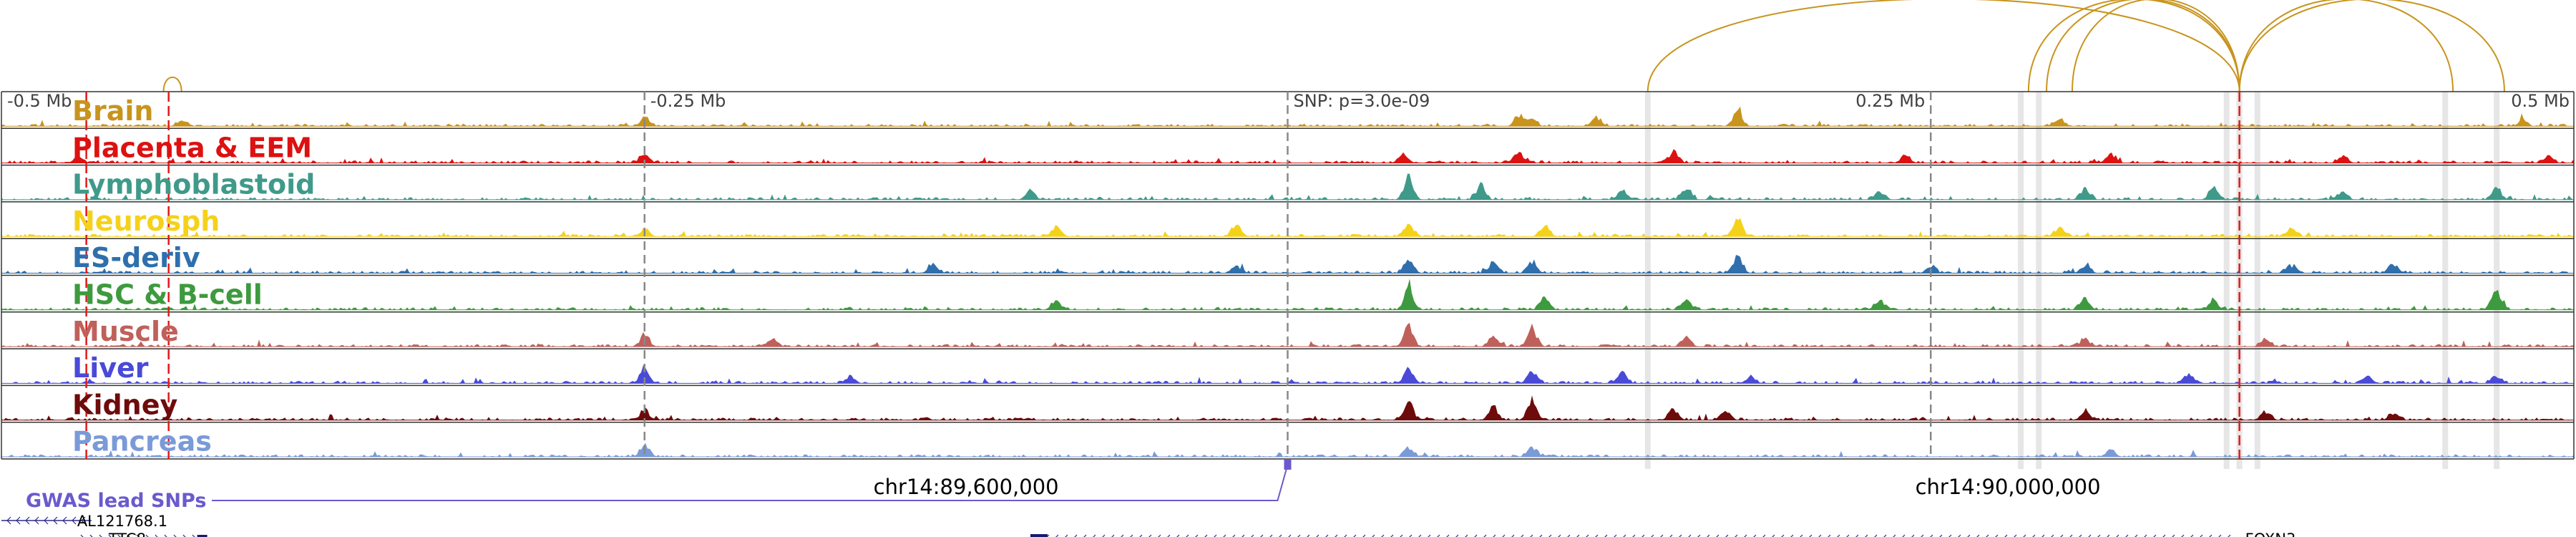 This screenshot has width=2576, height=537. I want to click on track-label-4: ES-deriv, so click(136, 258).